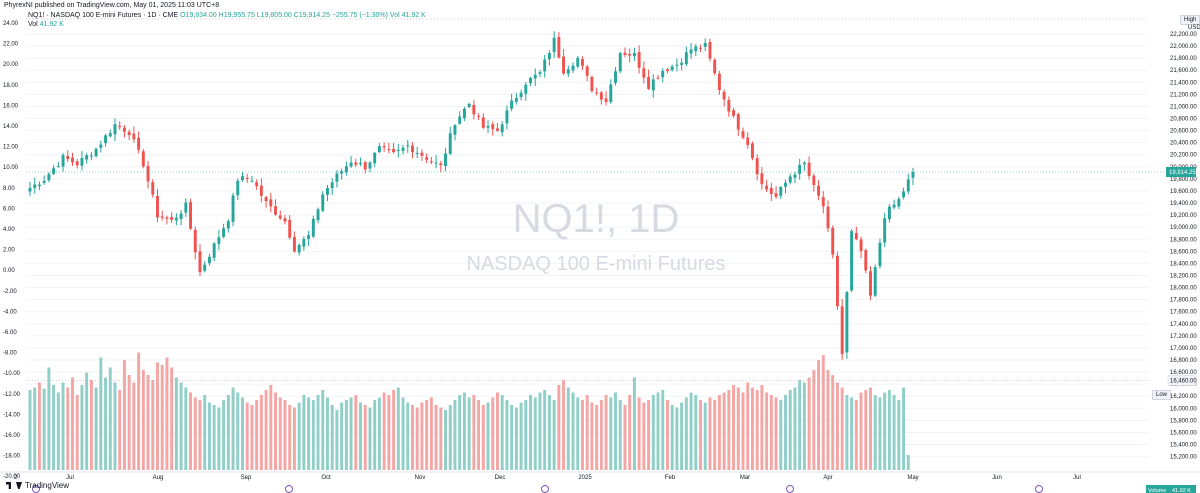 Image resolution: width=1200 pixels, height=493 pixels. Describe the element at coordinates (1039, 489) in the screenshot. I see `event-marker-icon` at that location.